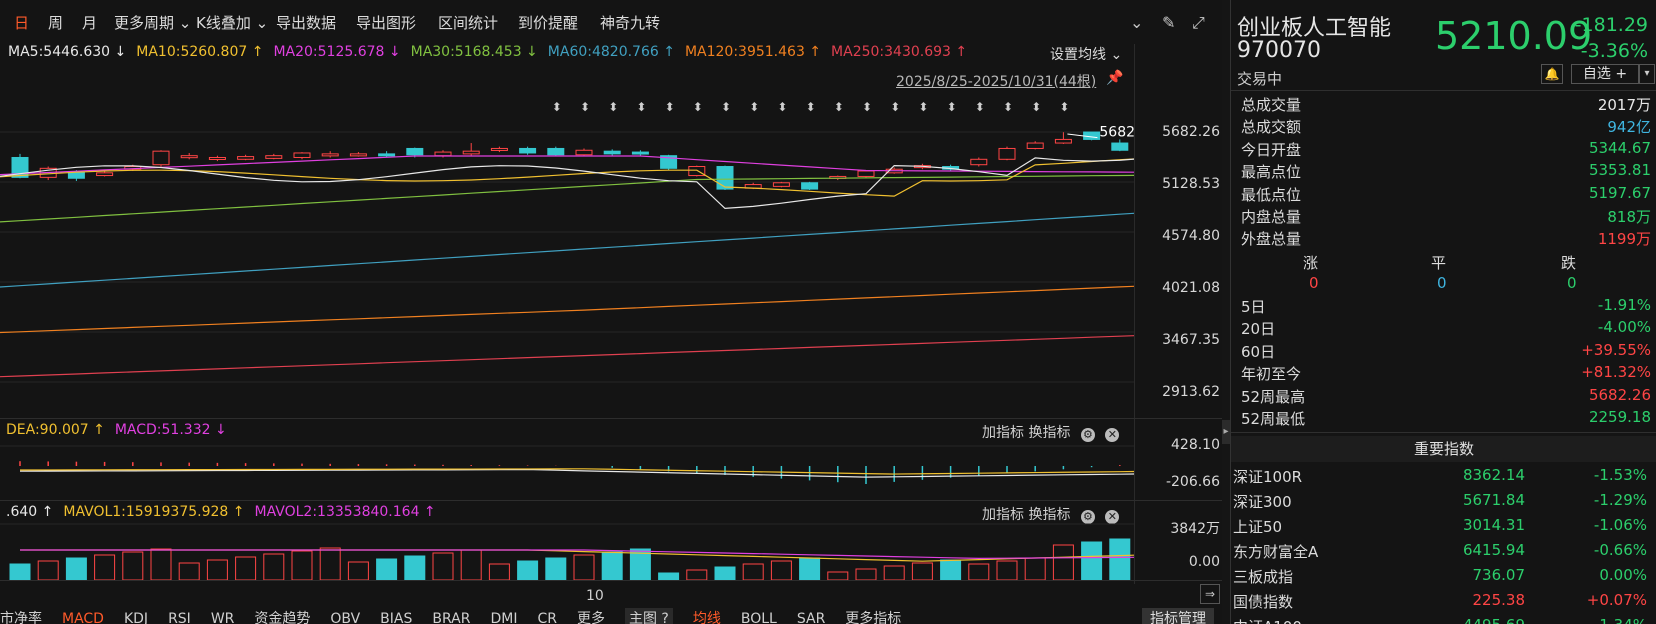 The width and height of the screenshot is (1656, 624). What do you see at coordinates (153, 23) in the screenshot?
I see `toolbar-item: 更多周期 ⌄` at bounding box center [153, 23].